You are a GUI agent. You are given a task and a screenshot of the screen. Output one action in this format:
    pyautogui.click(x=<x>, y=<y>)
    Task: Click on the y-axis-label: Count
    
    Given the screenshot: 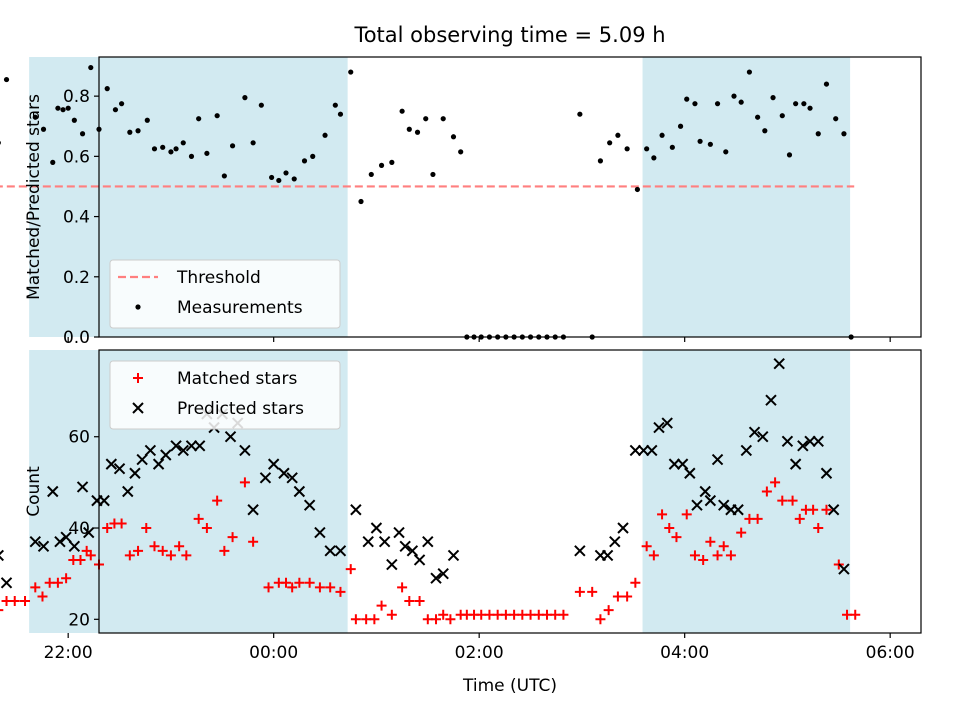 What is the action you would take?
    pyautogui.click(x=34, y=491)
    